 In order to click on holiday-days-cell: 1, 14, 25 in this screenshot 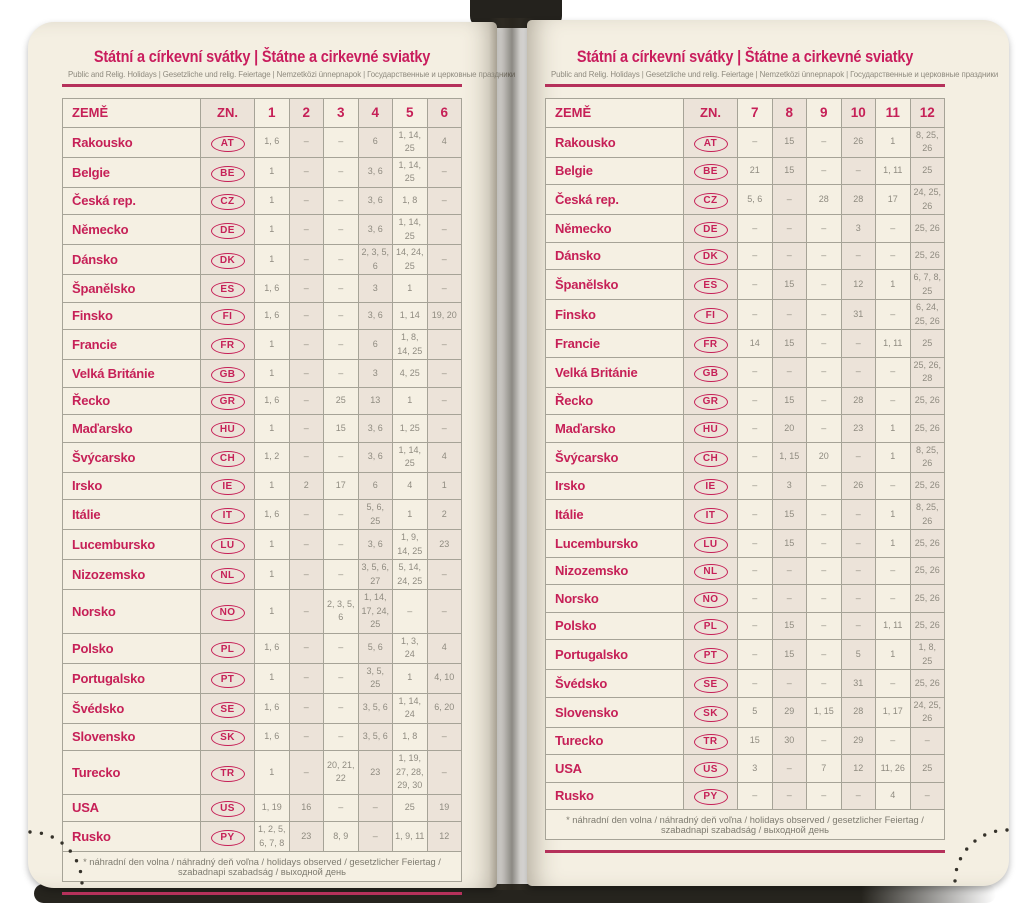, I will do `click(410, 229)`.